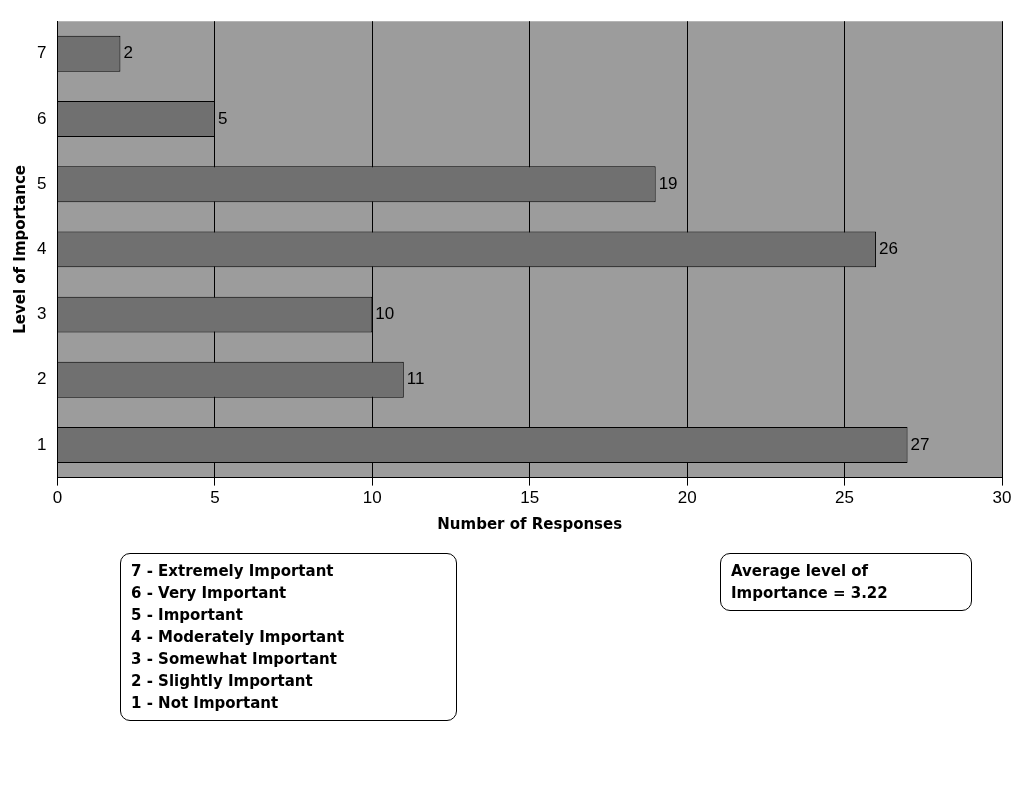 This screenshot has width=1024, height=792. What do you see at coordinates (234, 659) in the screenshot?
I see `text: 3 - Somewhat Important` at bounding box center [234, 659].